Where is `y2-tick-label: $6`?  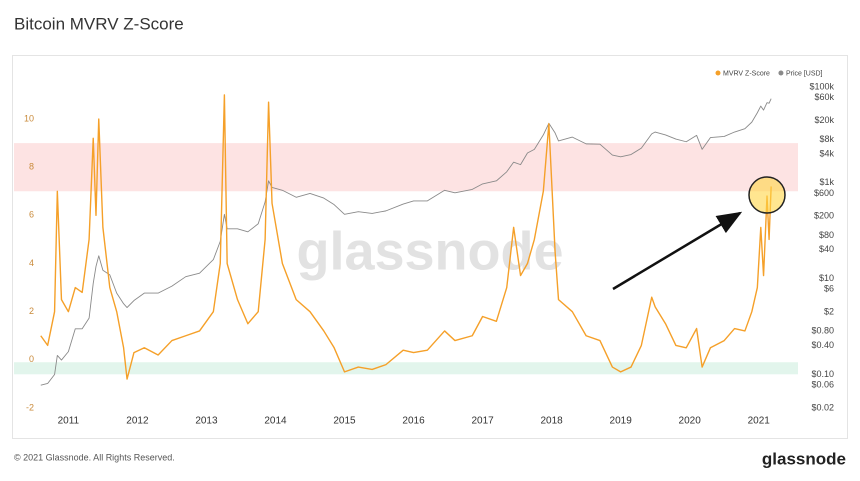 y2-tick-label: $6 is located at coordinates (829, 289).